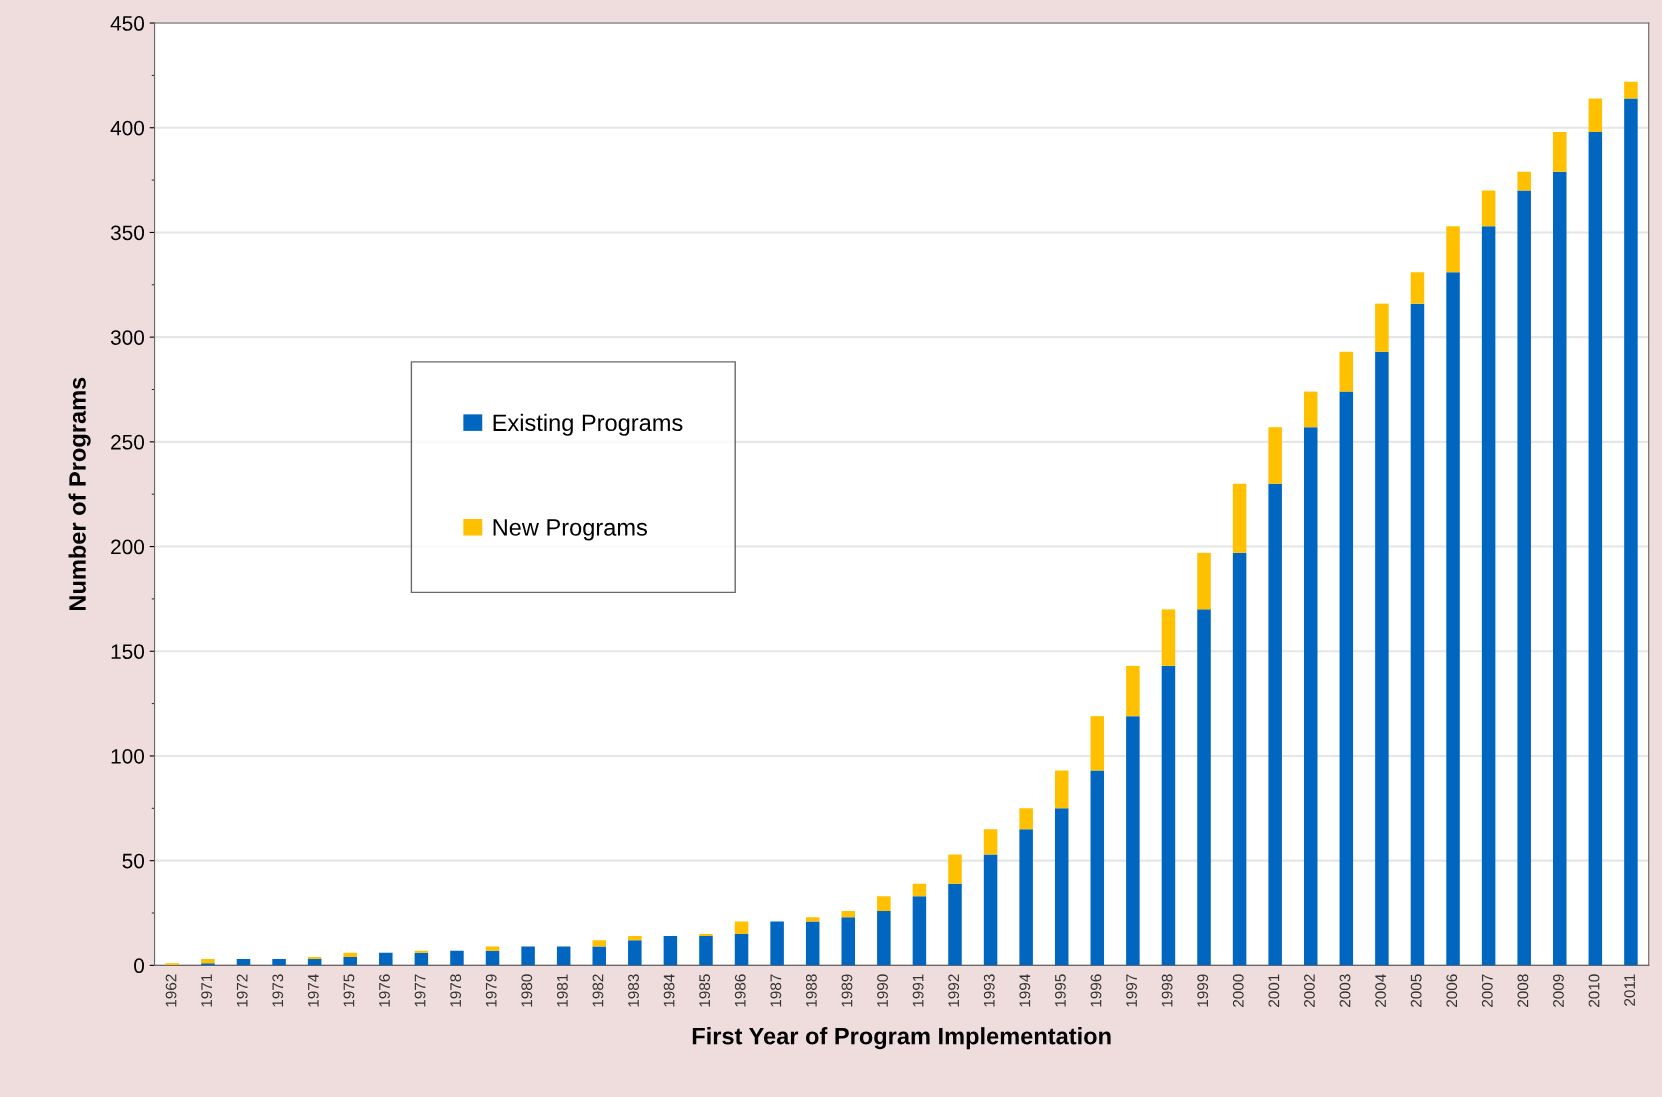  Describe the element at coordinates (207, 990) in the screenshot. I see `x-tick-label: 1971` at that location.